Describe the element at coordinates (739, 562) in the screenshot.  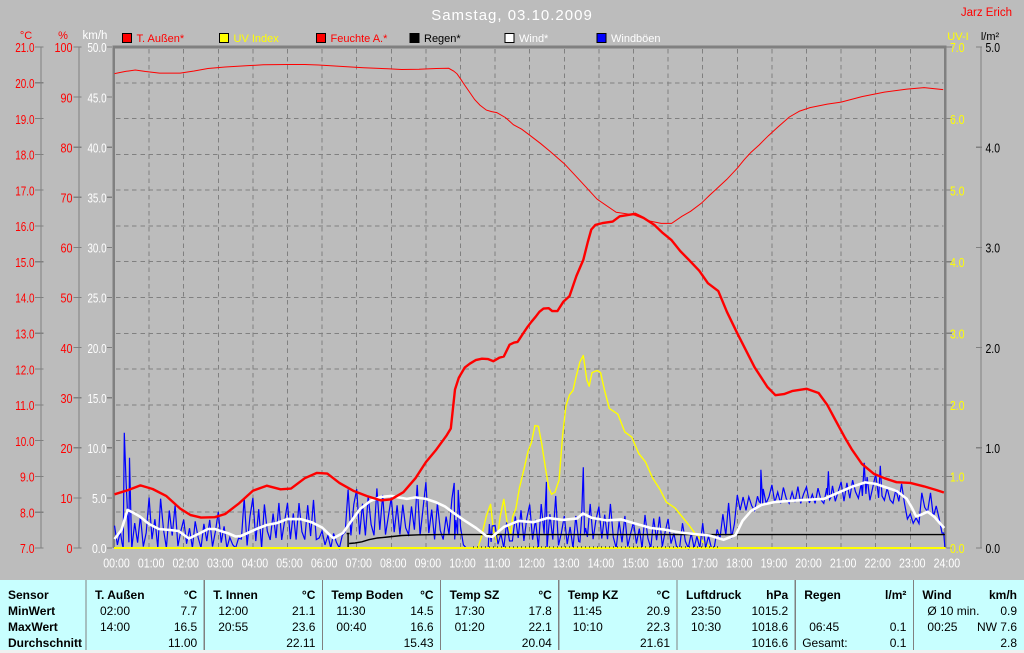
I see `svg-text: 18:00` at that location.